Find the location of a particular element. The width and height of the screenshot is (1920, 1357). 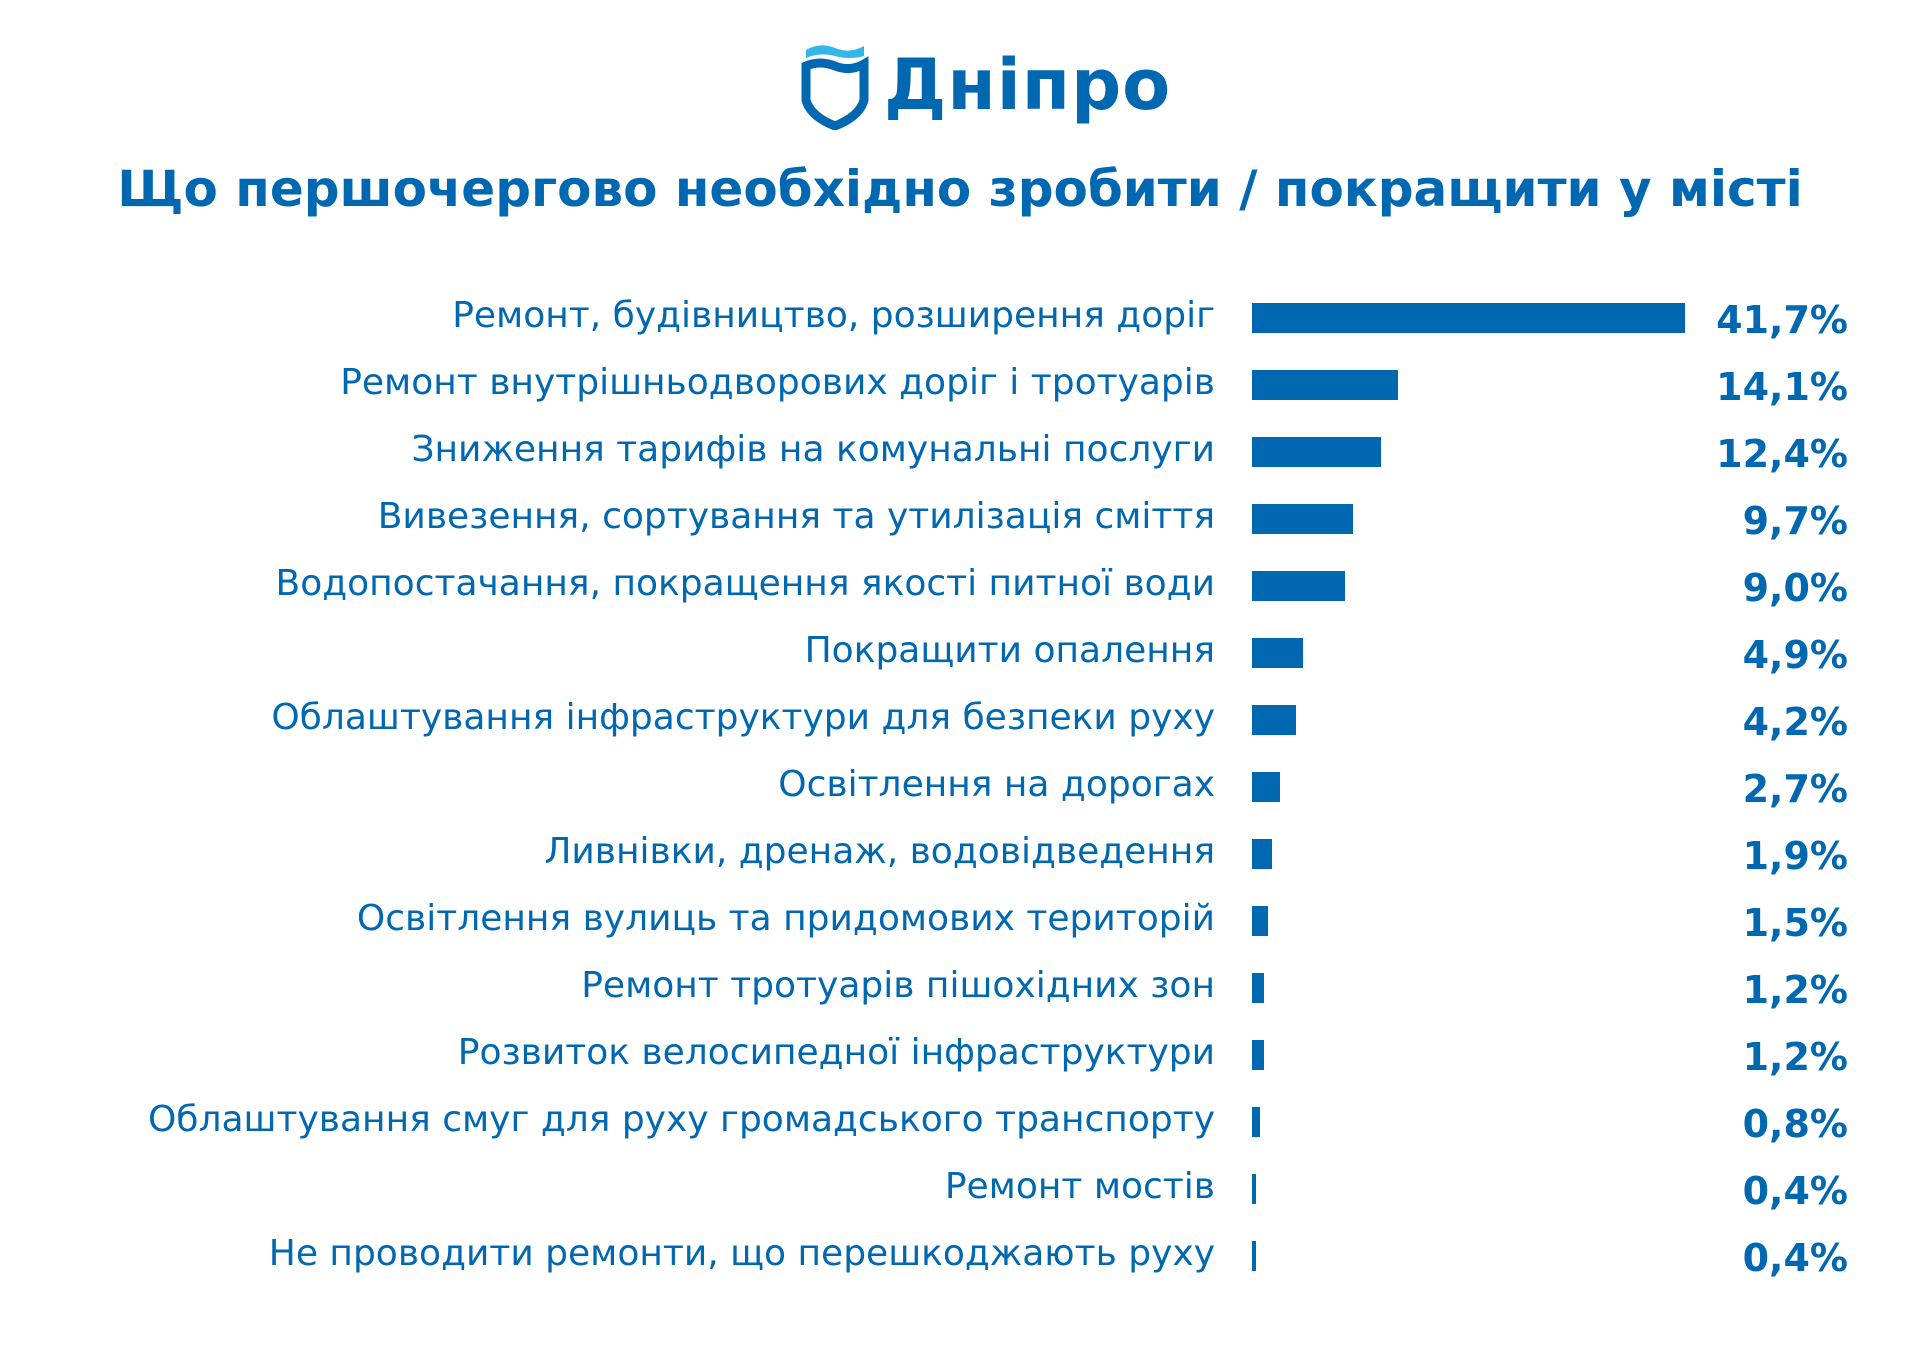

value-label: 4,9% is located at coordinates (1795, 655).